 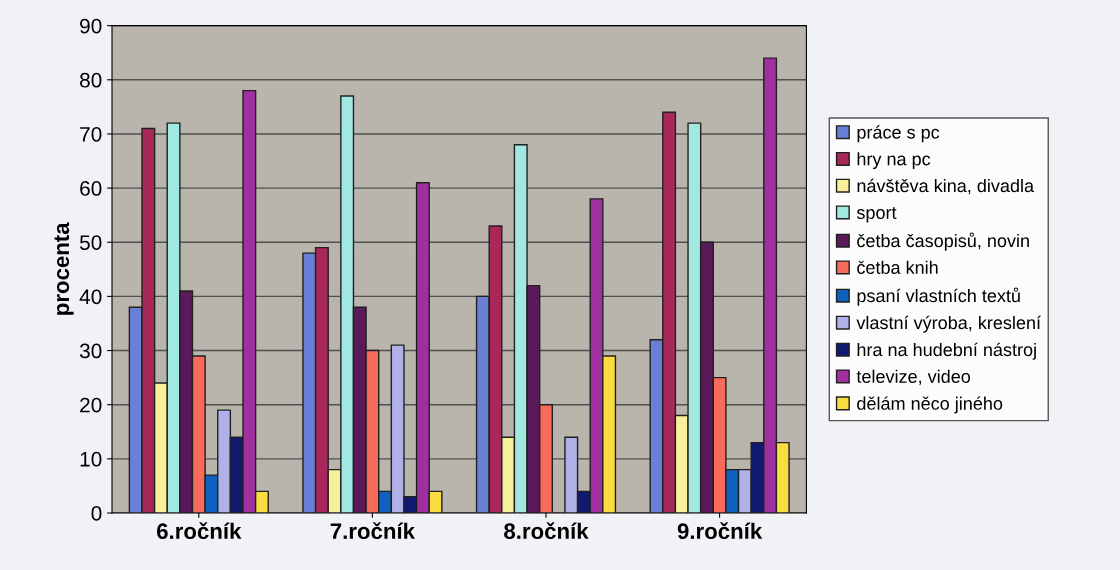 I want to click on legend-label: psaní vlastních textů, so click(x=938, y=296).